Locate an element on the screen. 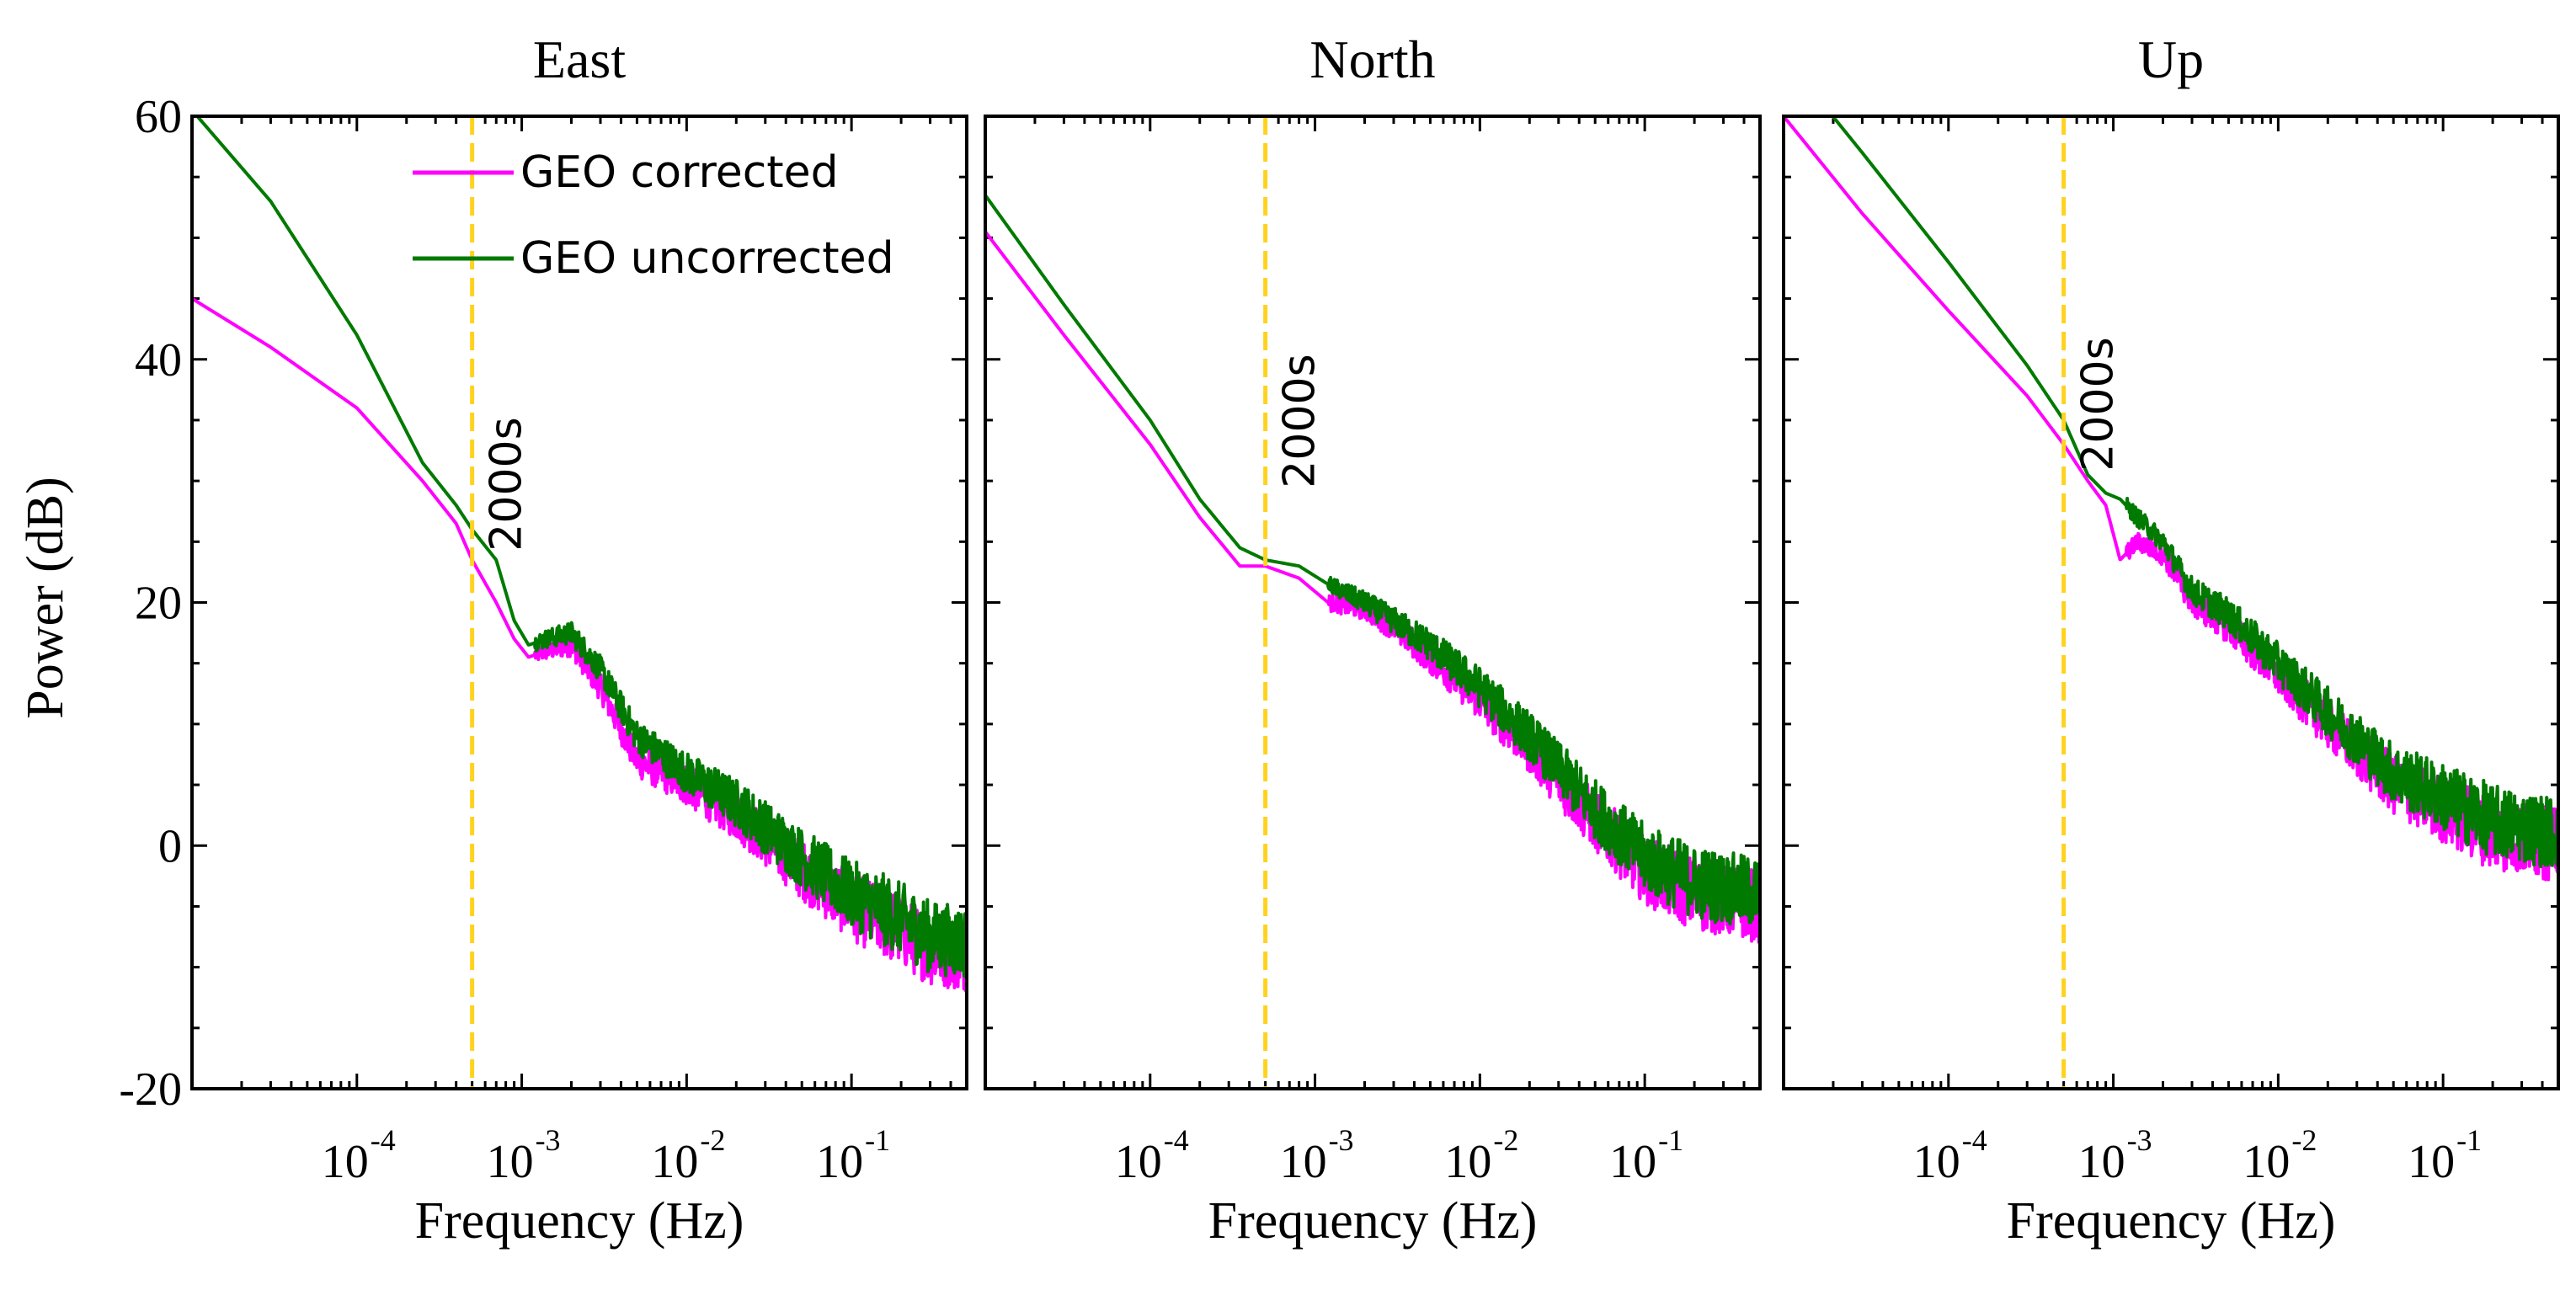  y-axis-label: Power (dB) is located at coordinates (45, 598).